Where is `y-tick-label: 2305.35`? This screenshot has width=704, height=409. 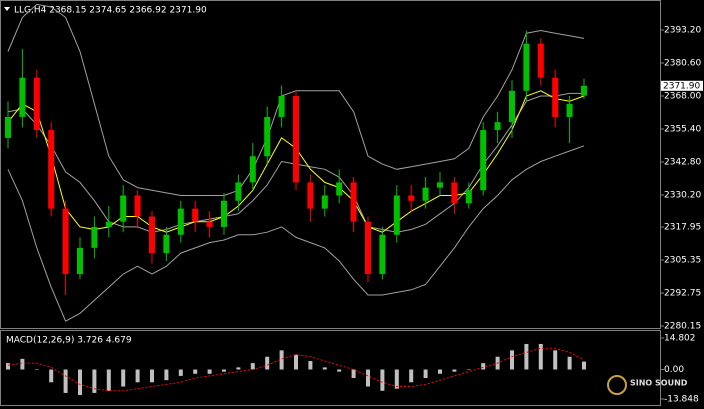
y-tick-label: 2305.35 is located at coordinates (682, 261).